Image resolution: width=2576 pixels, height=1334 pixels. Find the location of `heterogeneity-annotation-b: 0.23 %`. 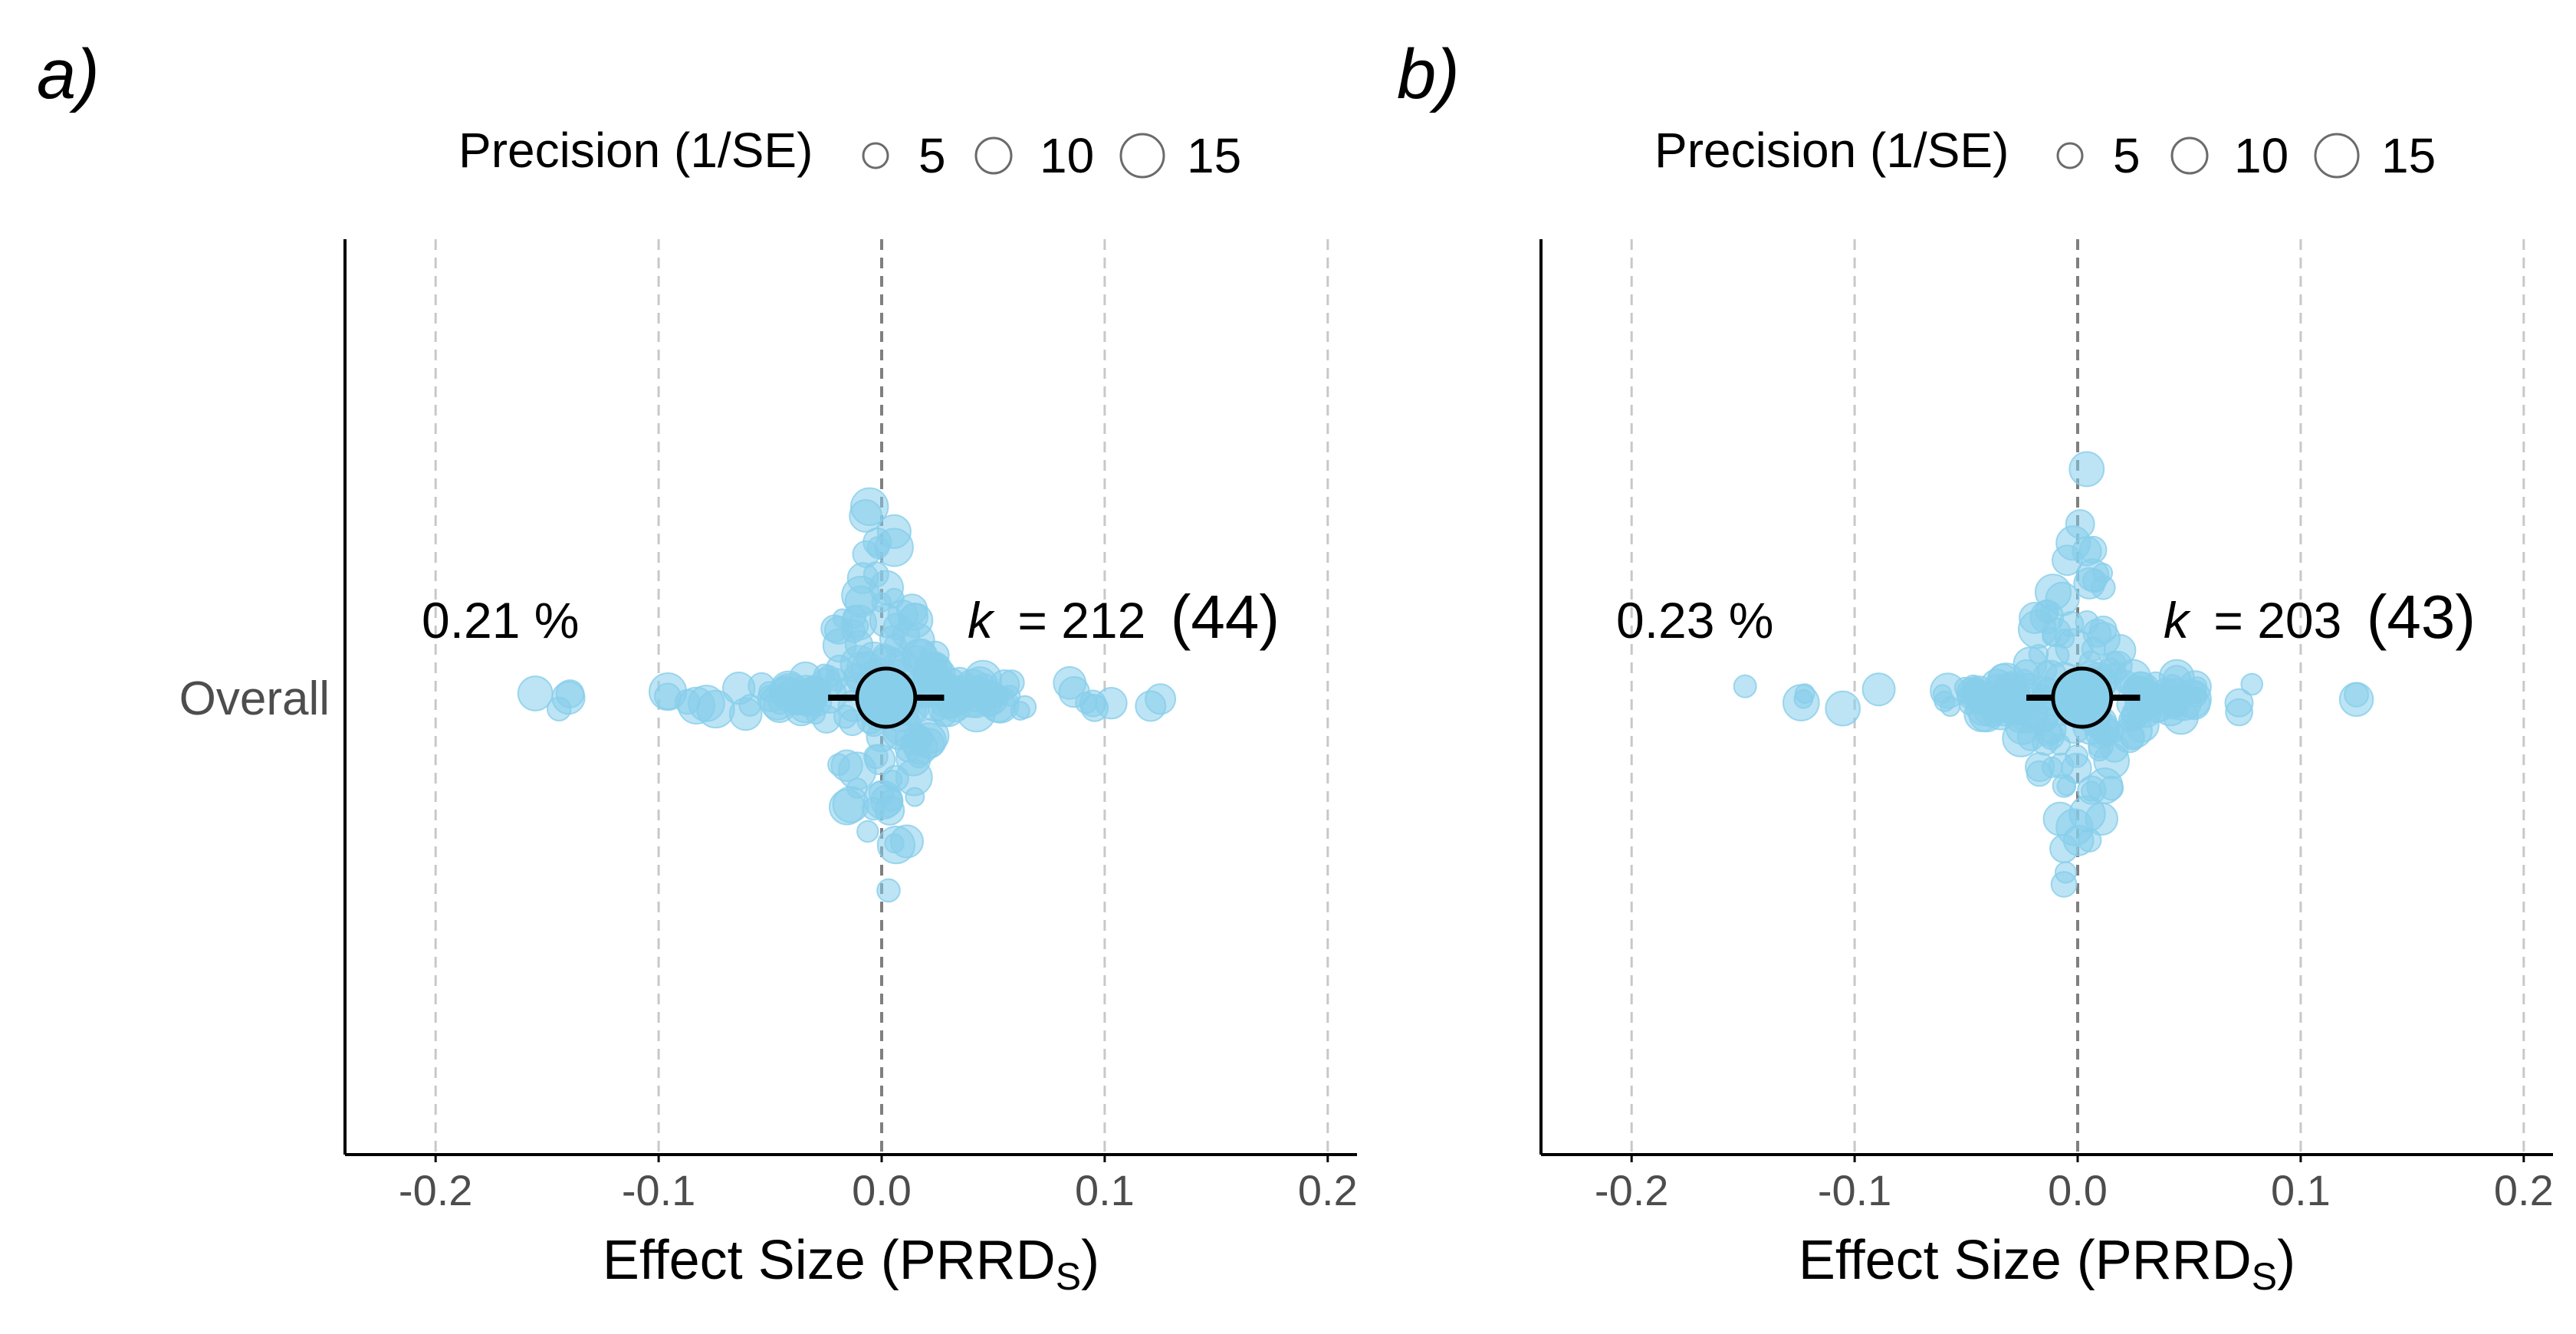

heterogeneity-annotation-b: 0.23 % is located at coordinates (1695, 620).